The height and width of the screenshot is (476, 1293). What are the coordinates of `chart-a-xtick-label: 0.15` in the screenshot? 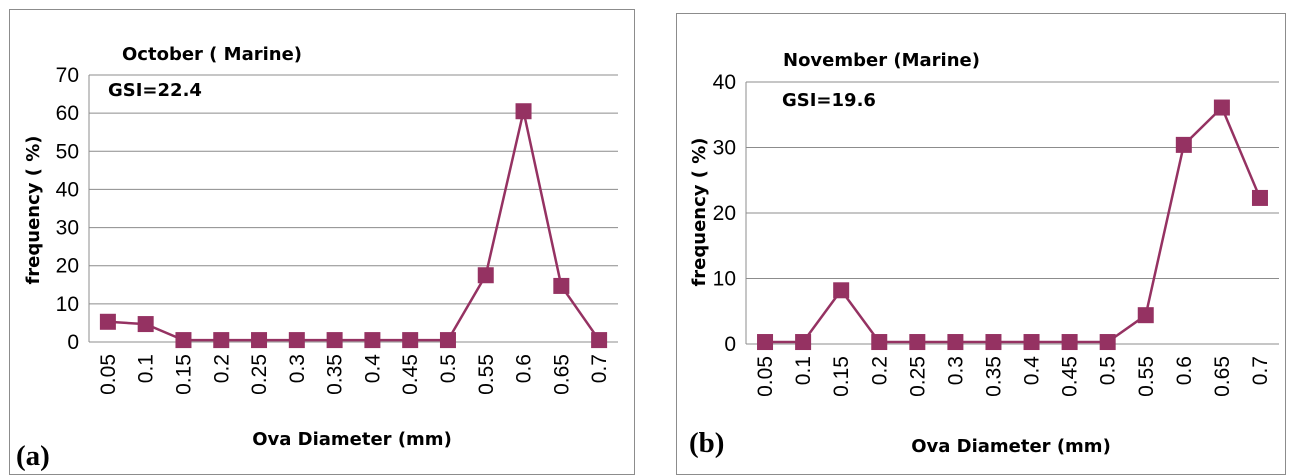 It's located at (183, 374).